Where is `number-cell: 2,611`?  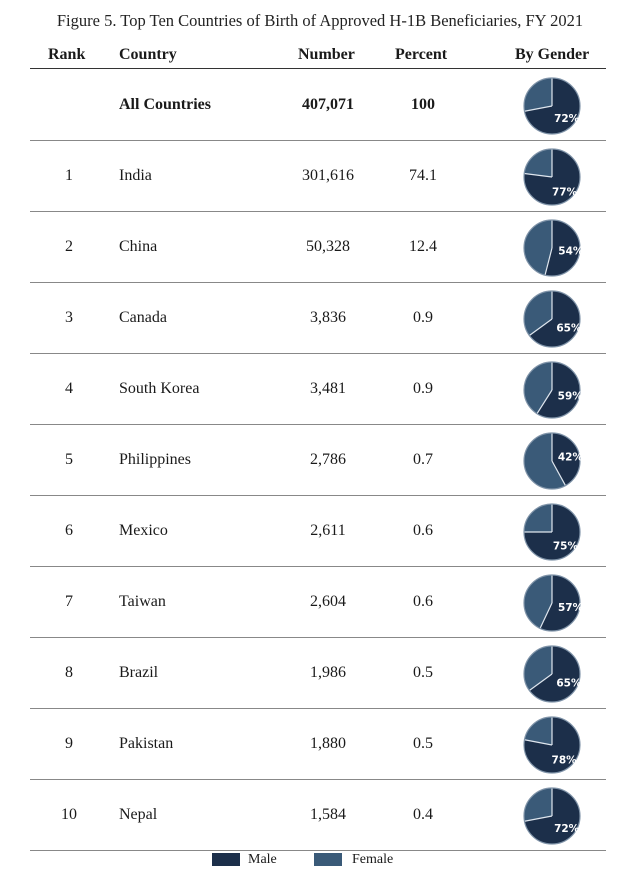 number-cell: 2,611 is located at coordinates (328, 530).